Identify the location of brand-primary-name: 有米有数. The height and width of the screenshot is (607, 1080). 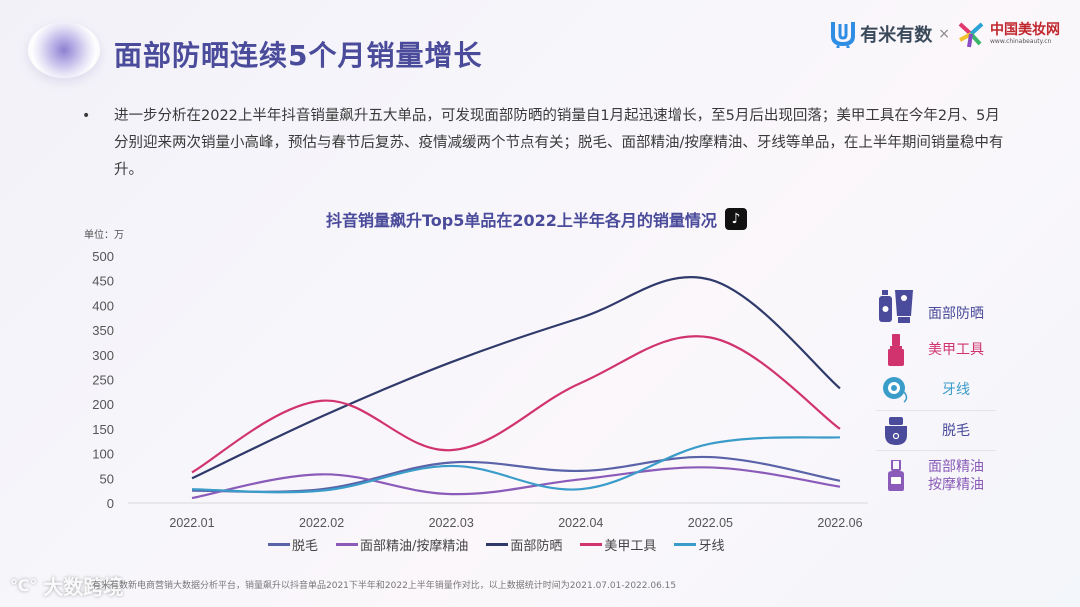
(896, 35).